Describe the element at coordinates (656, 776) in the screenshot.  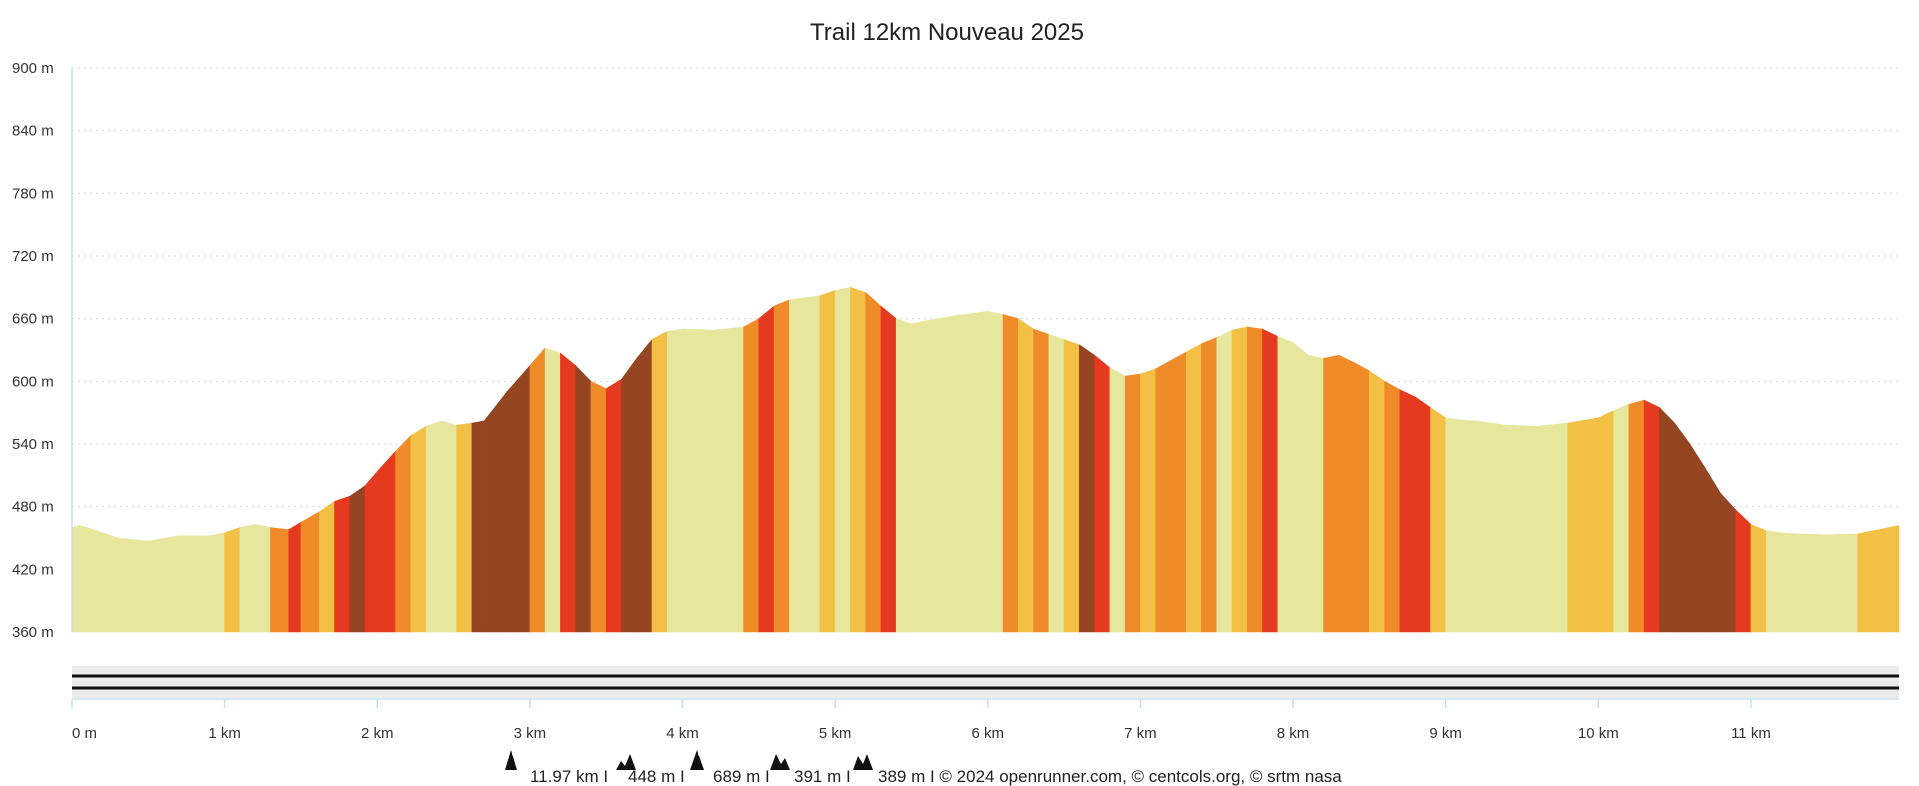
I see `stat-elevation-gain: 448 m I` at that location.